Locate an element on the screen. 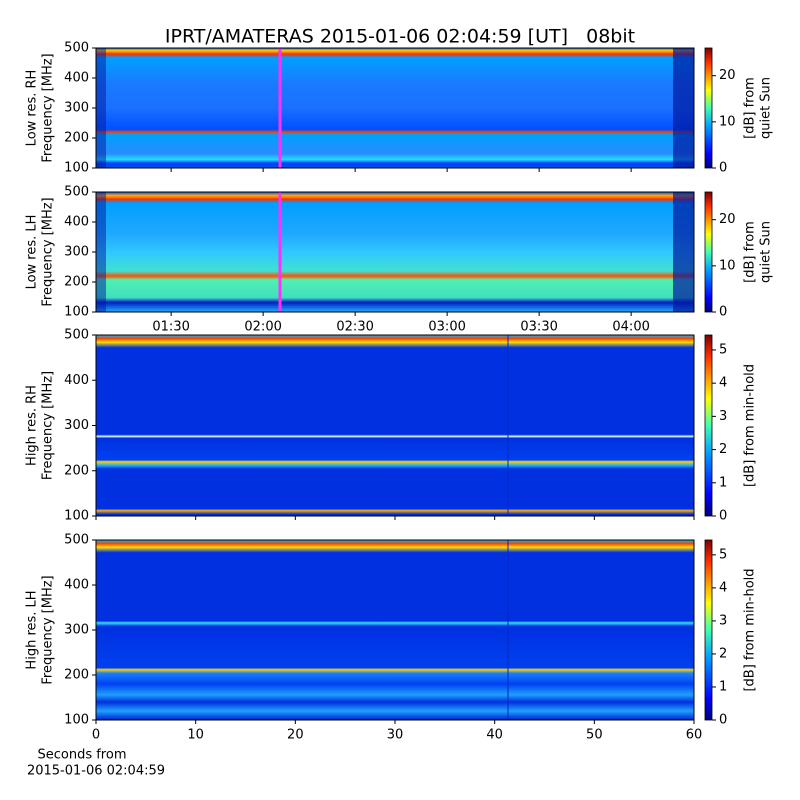 Image resolution: width=800 pixels, height=800 pixels. x-tick-label: 04:00 is located at coordinates (630, 327).